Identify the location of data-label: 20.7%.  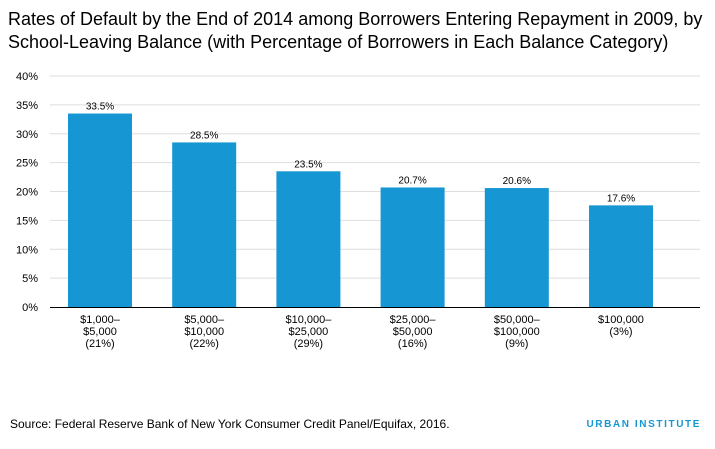
(412, 180).